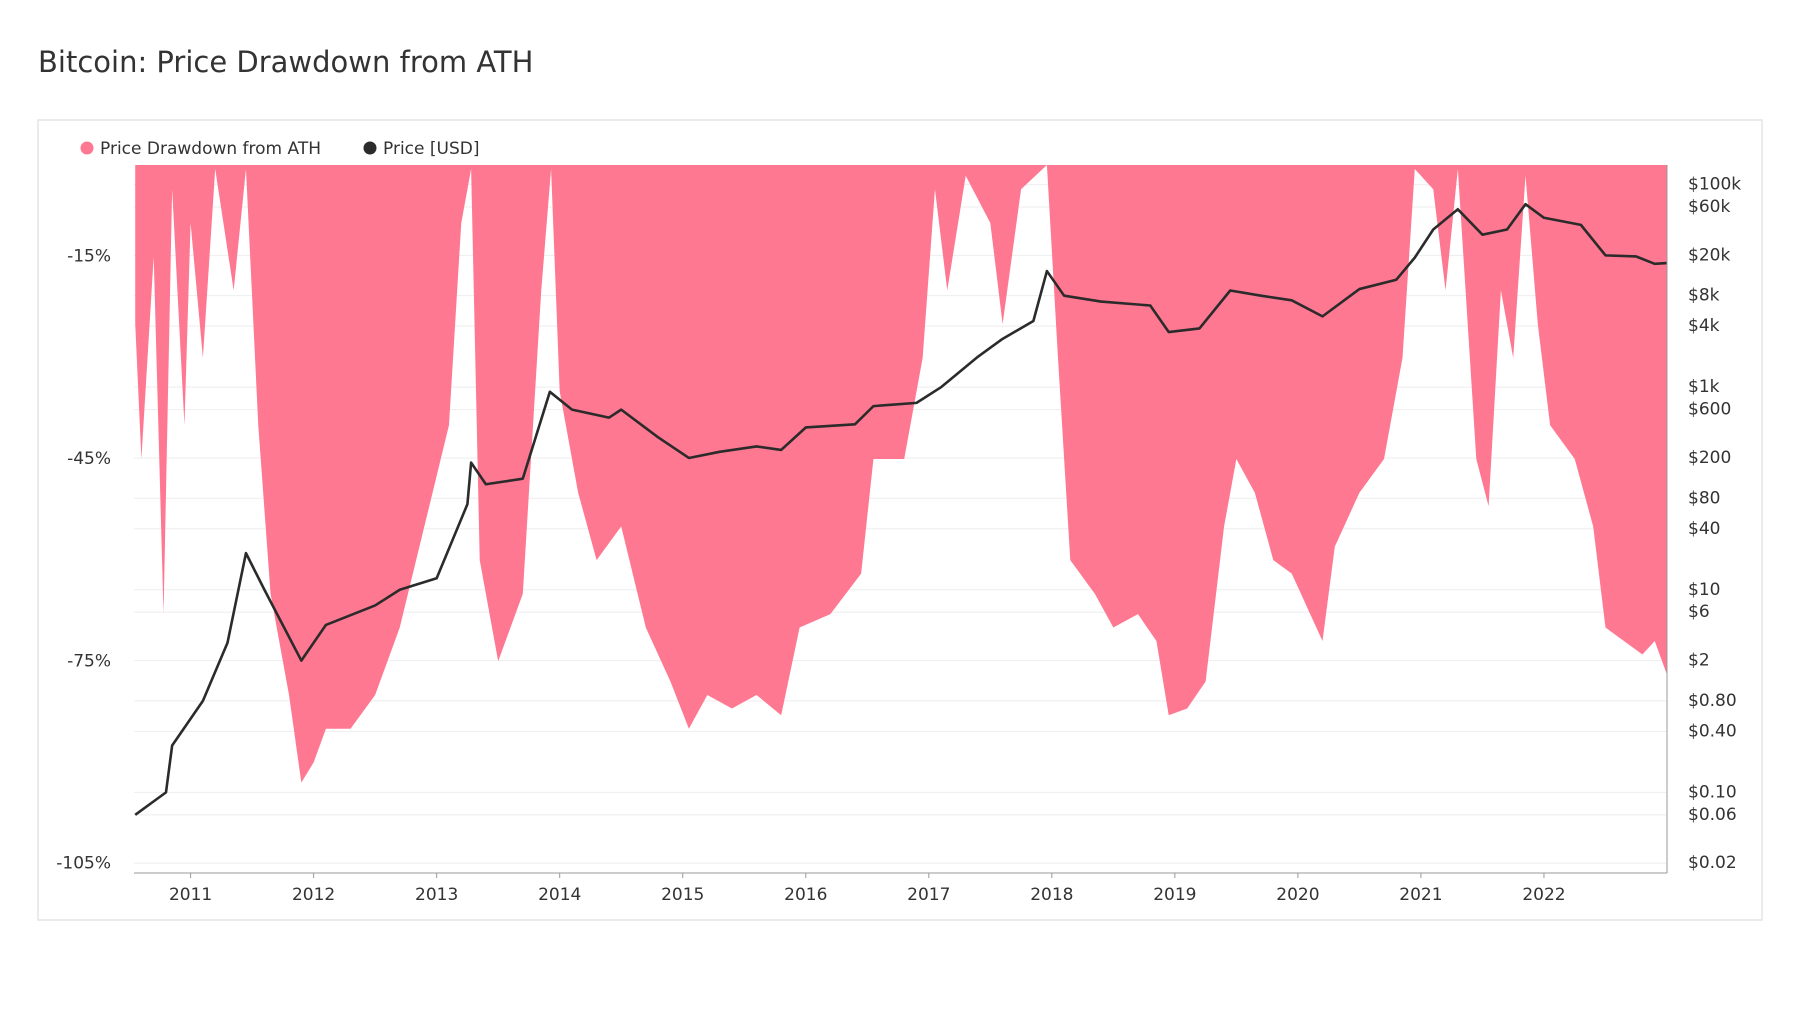  I want to click on x-tick-label: 2013, so click(436, 895).